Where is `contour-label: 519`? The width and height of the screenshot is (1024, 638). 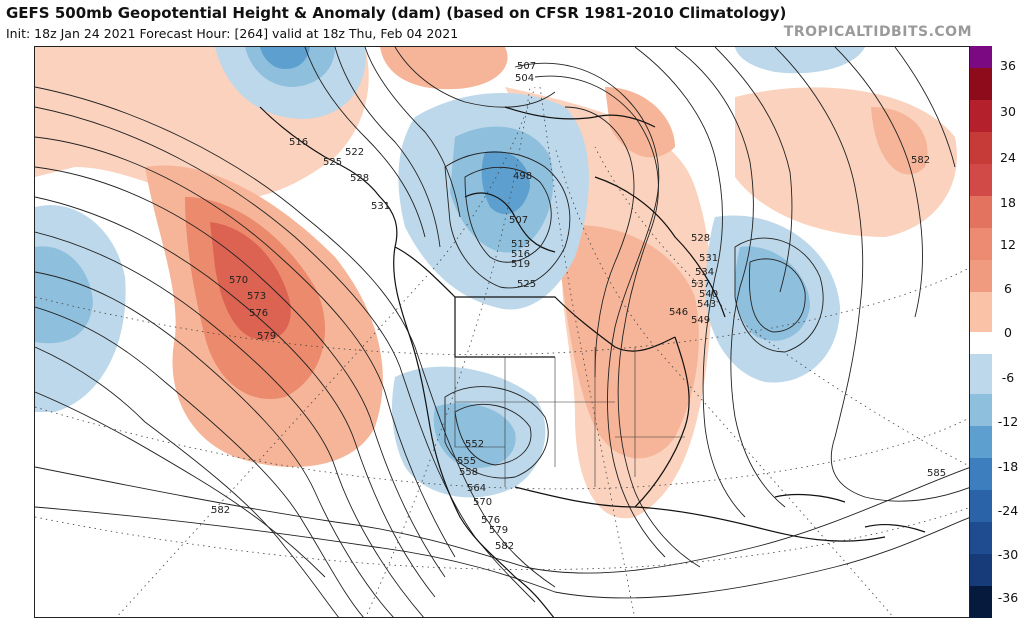 contour-label: 519 is located at coordinates (520, 264).